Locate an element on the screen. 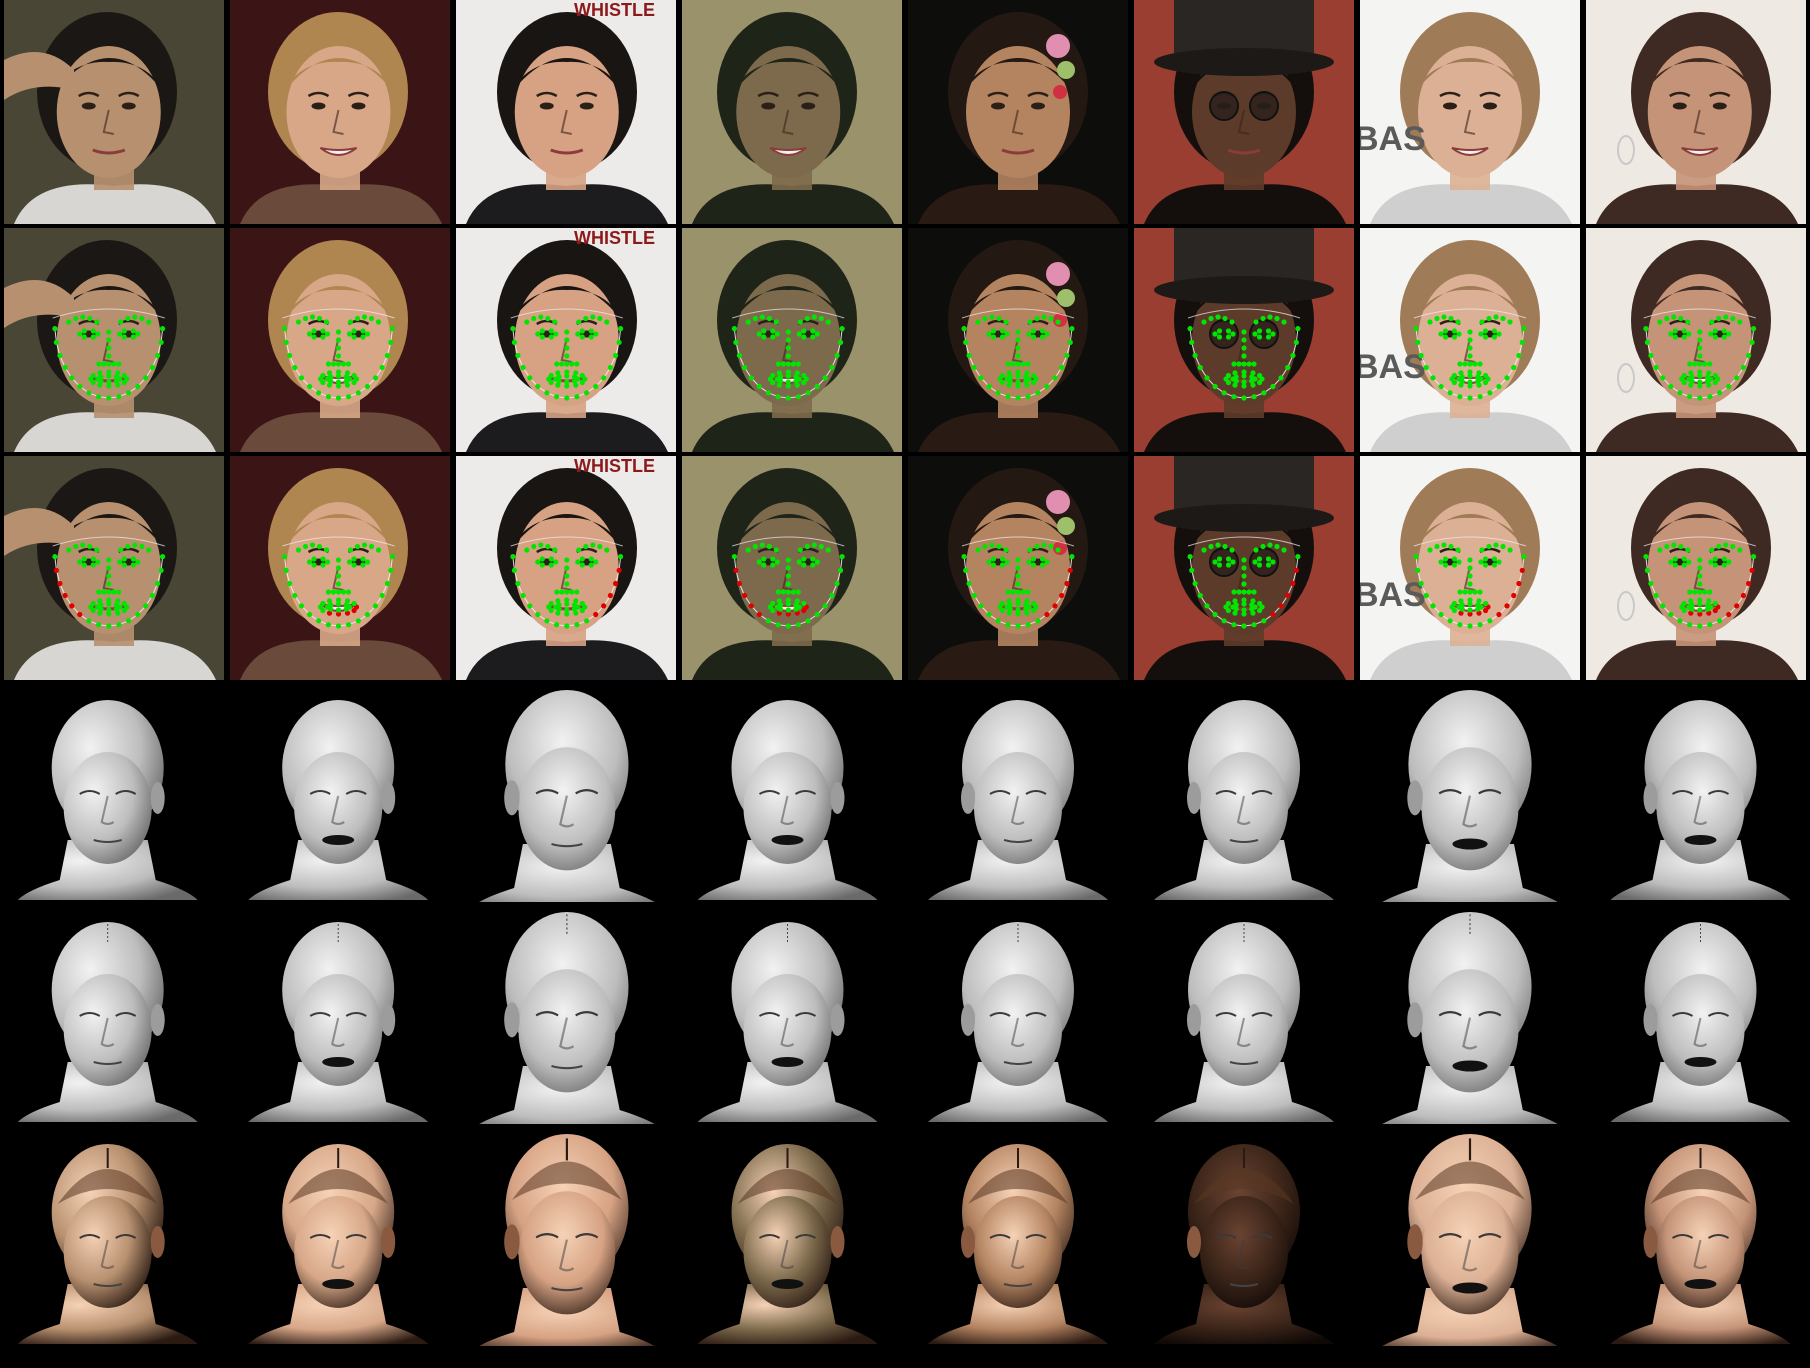  face-photo is located at coordinates (1244, 112).